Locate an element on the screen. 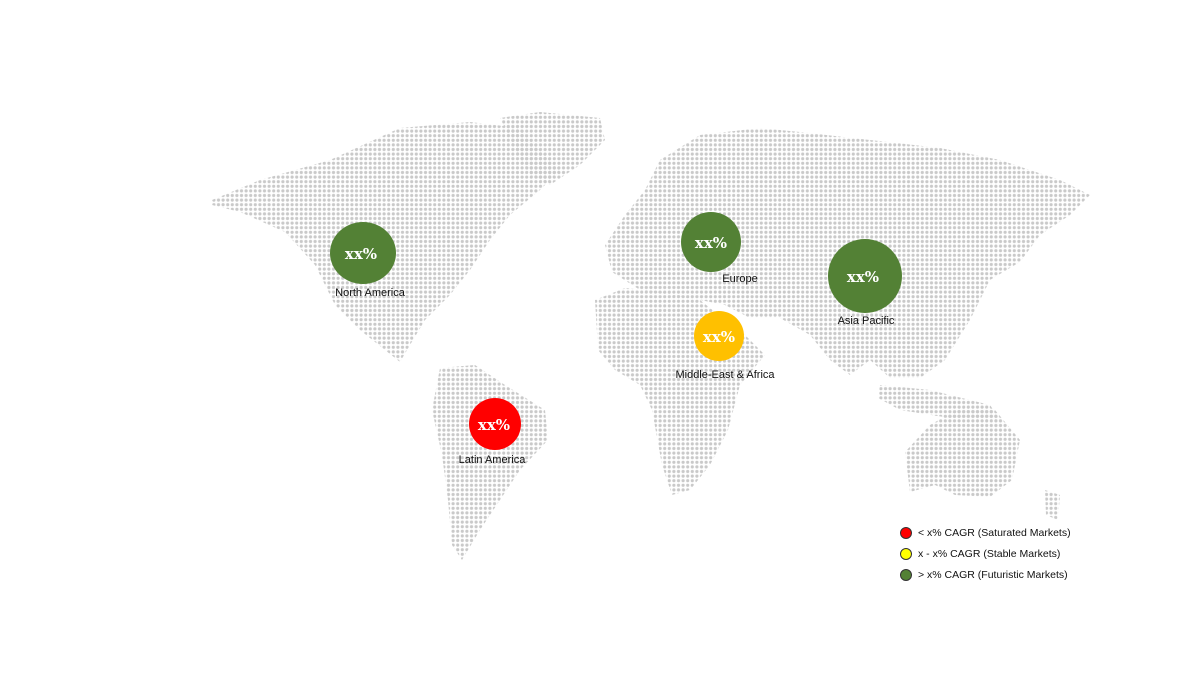 The image size is (1200, 675). region-latin-america: xx% Latin America is located at coordinates (493, 432).